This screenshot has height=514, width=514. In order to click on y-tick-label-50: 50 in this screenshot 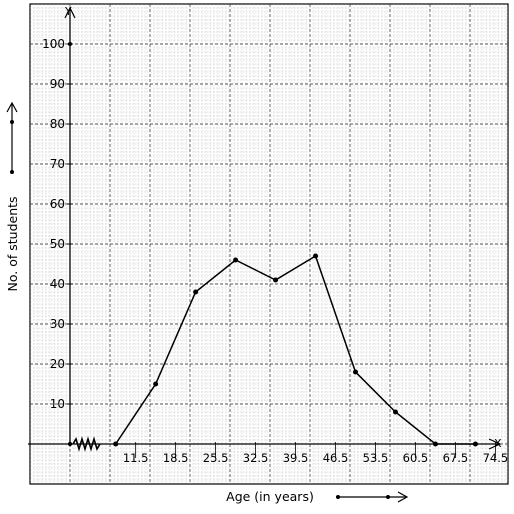, I will do `click(57, 244)`.